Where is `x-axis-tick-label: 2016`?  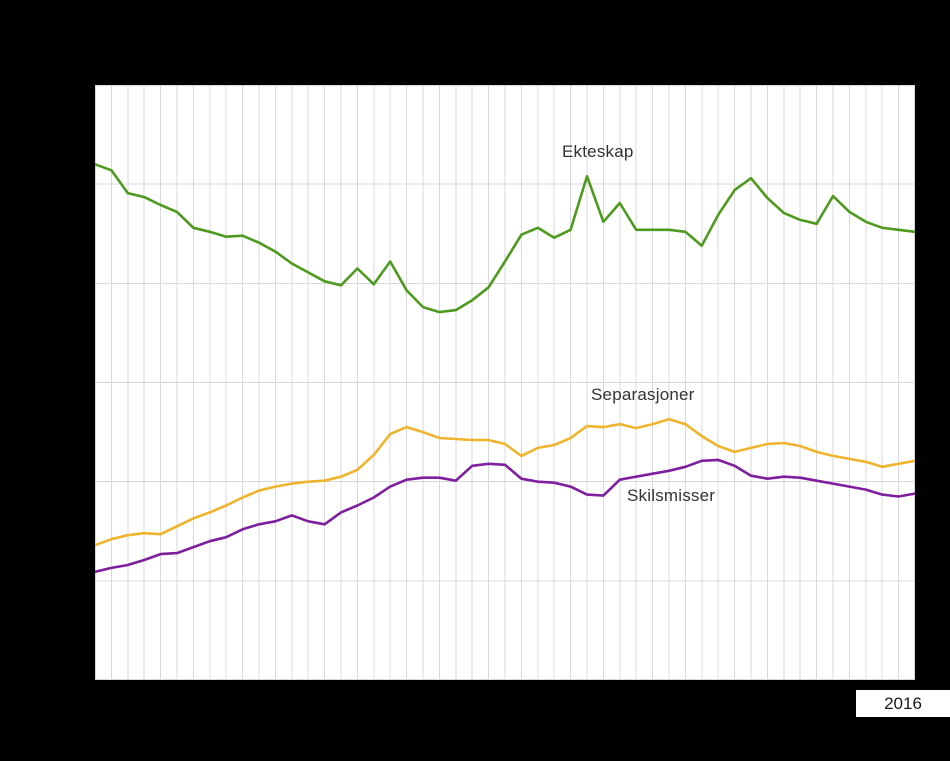 x-axis-tick-label: 2016 is located at coordinates (903, 703).